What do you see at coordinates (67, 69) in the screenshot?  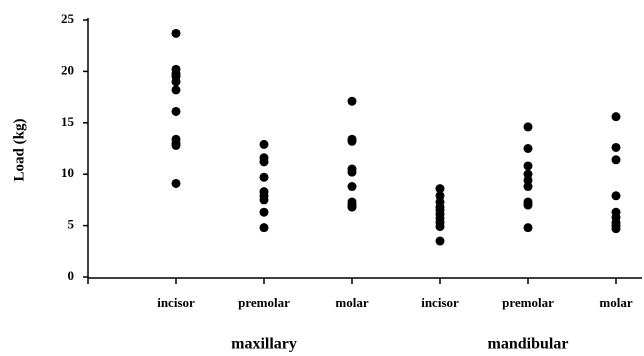 I see `y-tick-label: 20` at bounding box center [67, 69].